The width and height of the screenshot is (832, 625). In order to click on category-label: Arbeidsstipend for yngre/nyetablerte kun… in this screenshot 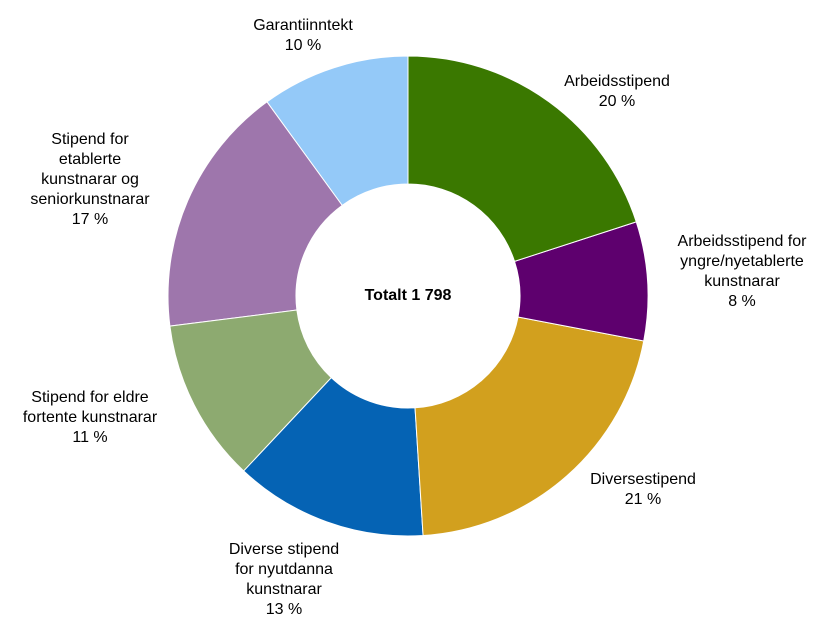, I will do `click(742, 261)`.